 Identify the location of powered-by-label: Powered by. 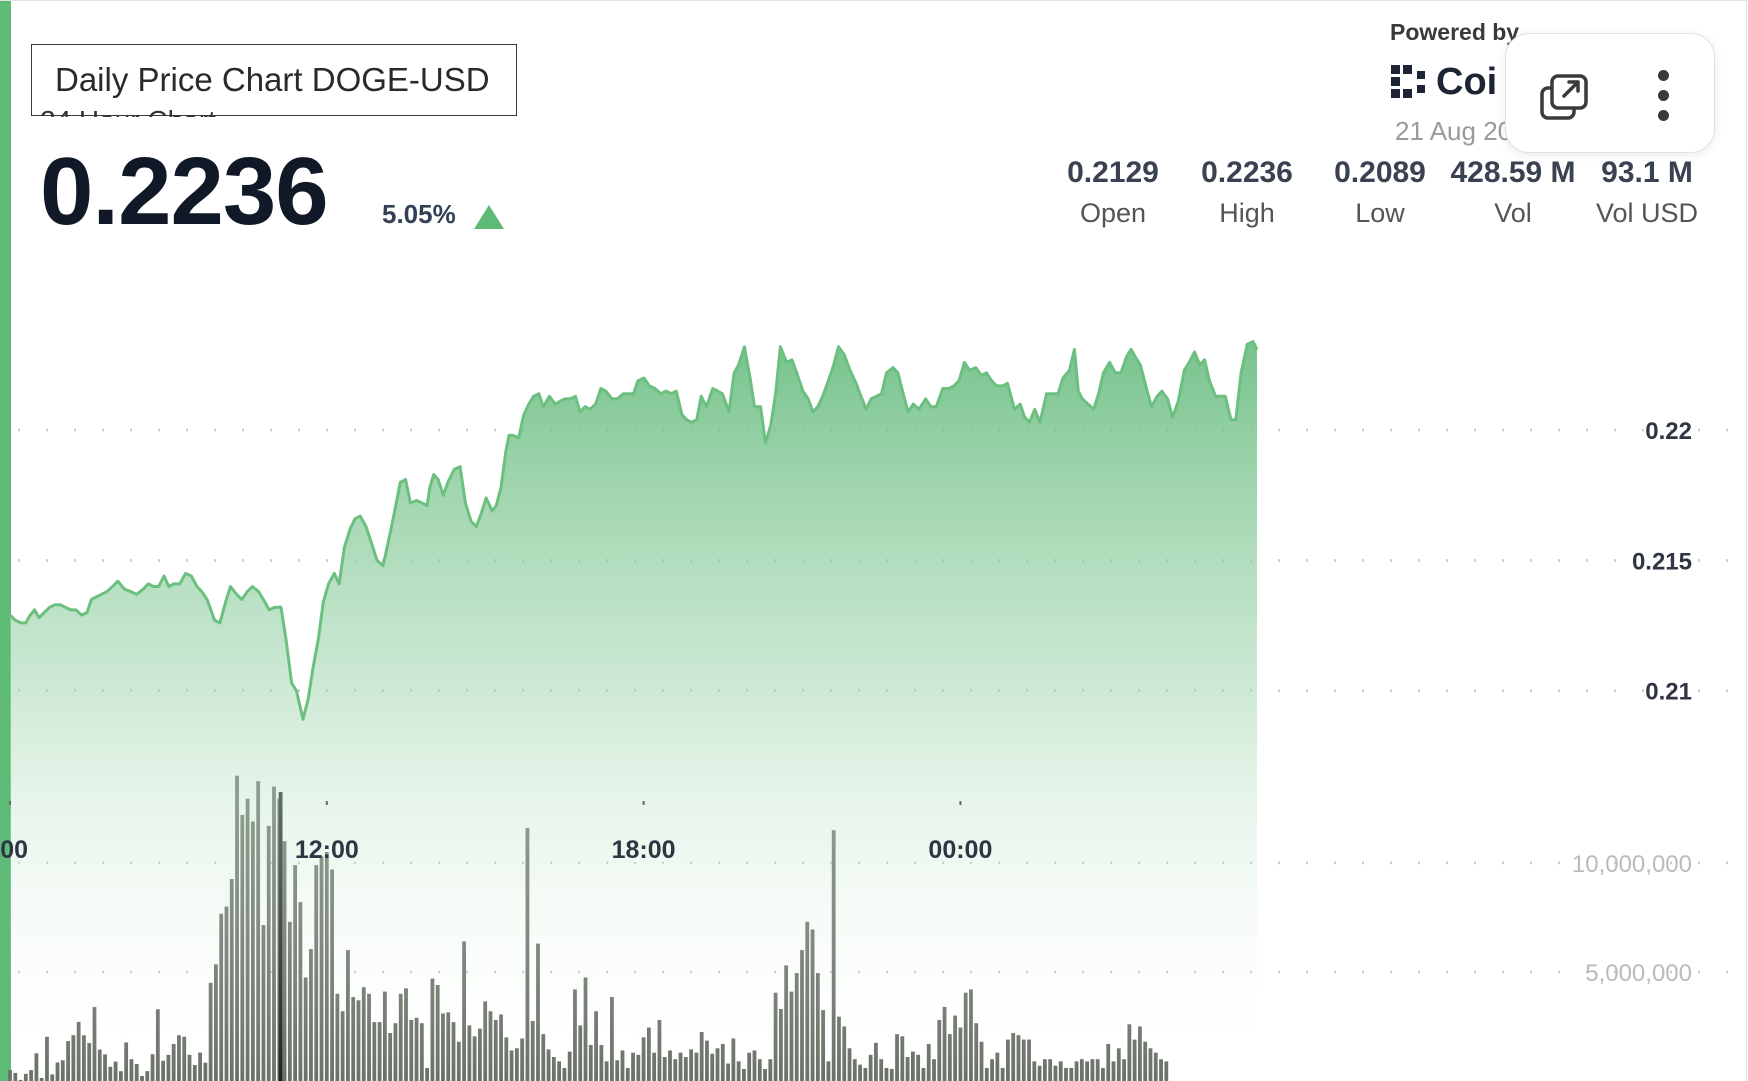
(1455, 32).